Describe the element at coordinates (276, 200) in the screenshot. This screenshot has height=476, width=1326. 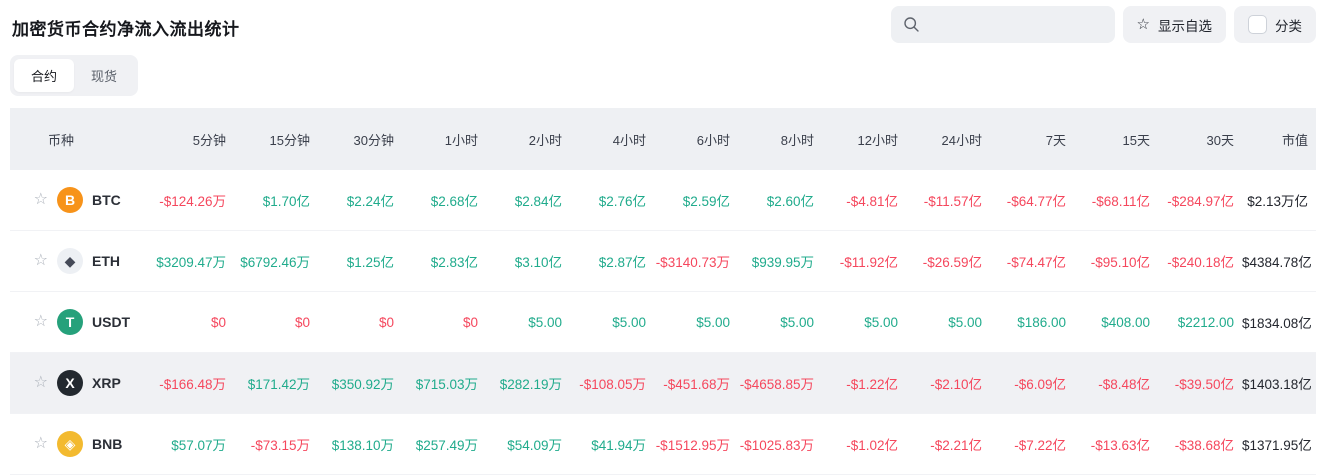
I see `flow-value-cell: $1.70亿` at that location.